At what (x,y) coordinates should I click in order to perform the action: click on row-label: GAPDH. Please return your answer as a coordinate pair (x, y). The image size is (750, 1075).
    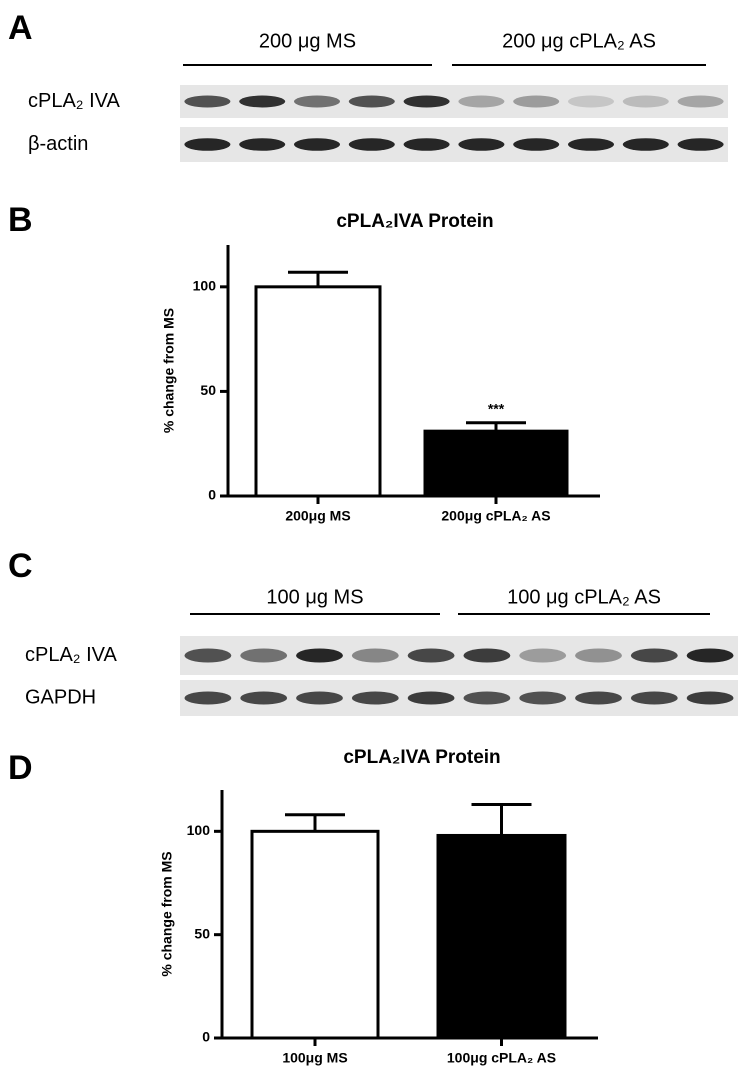
    Looking at the image, I should click on (60, 697).